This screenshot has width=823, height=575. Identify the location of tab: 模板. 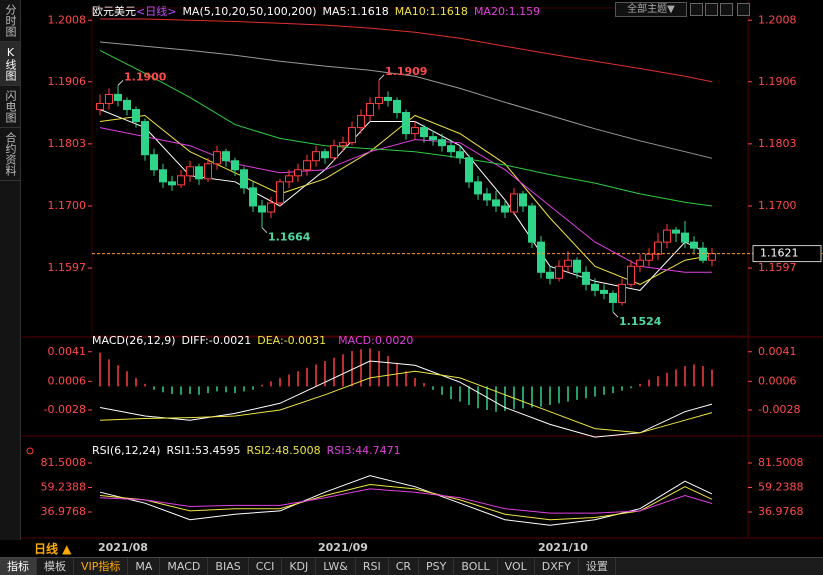
(55, 566).